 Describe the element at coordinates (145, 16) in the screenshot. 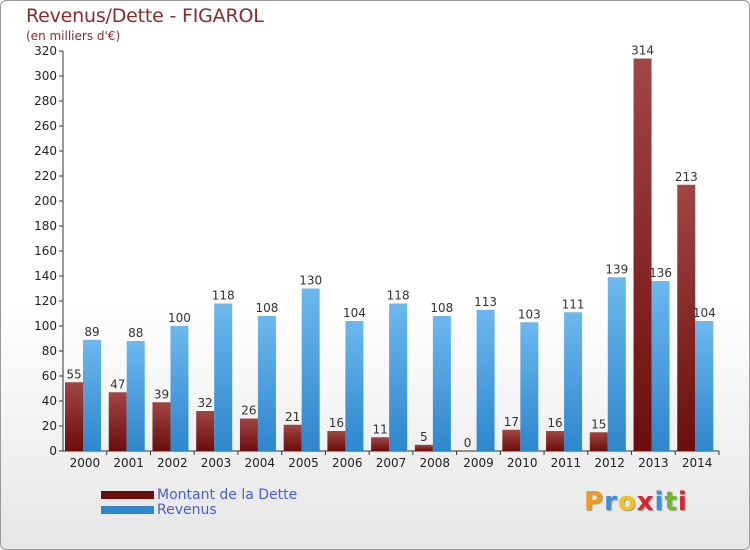

I see `chart-title: Revenus/Dette - FIGAROL` at that location.